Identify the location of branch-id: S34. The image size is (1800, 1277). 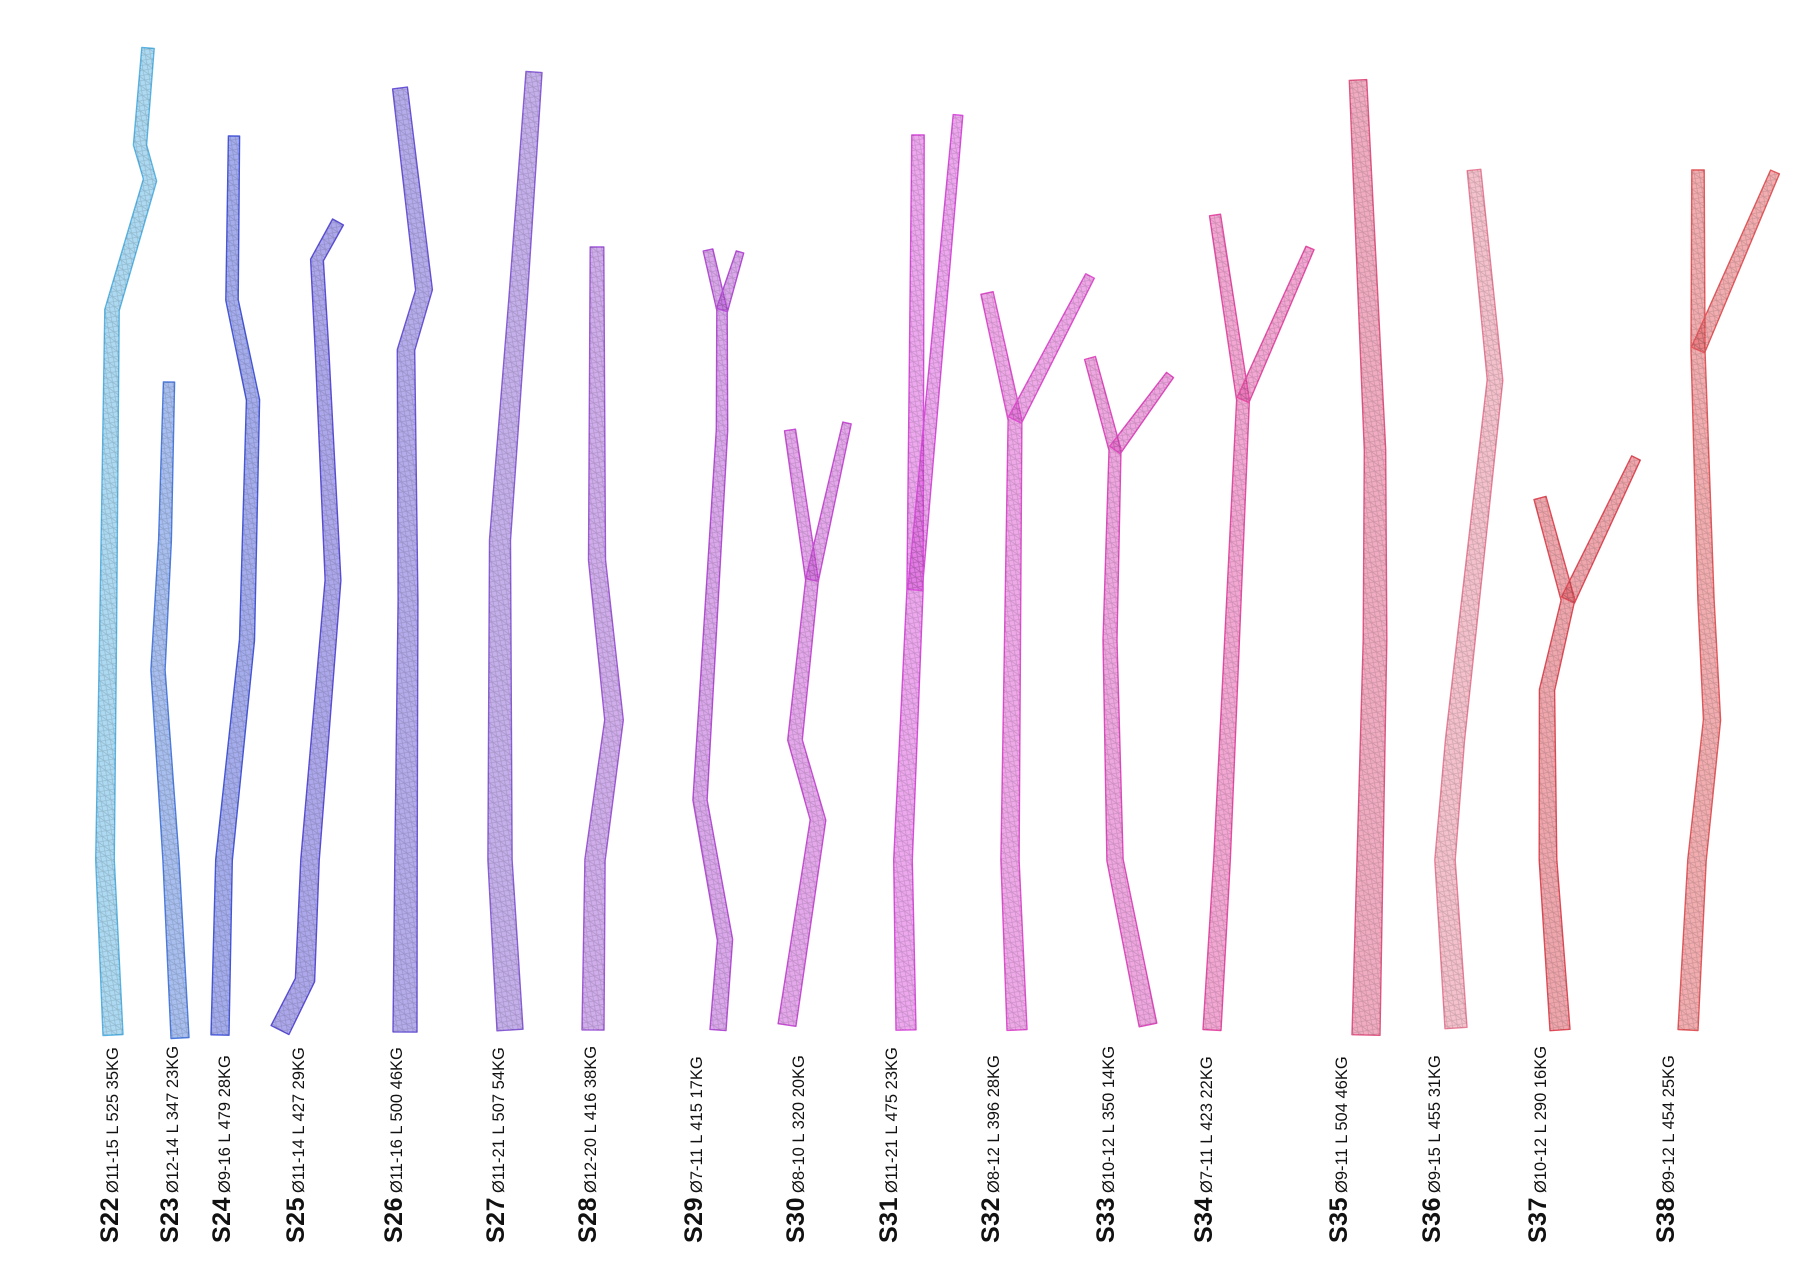
(1204, 1220).